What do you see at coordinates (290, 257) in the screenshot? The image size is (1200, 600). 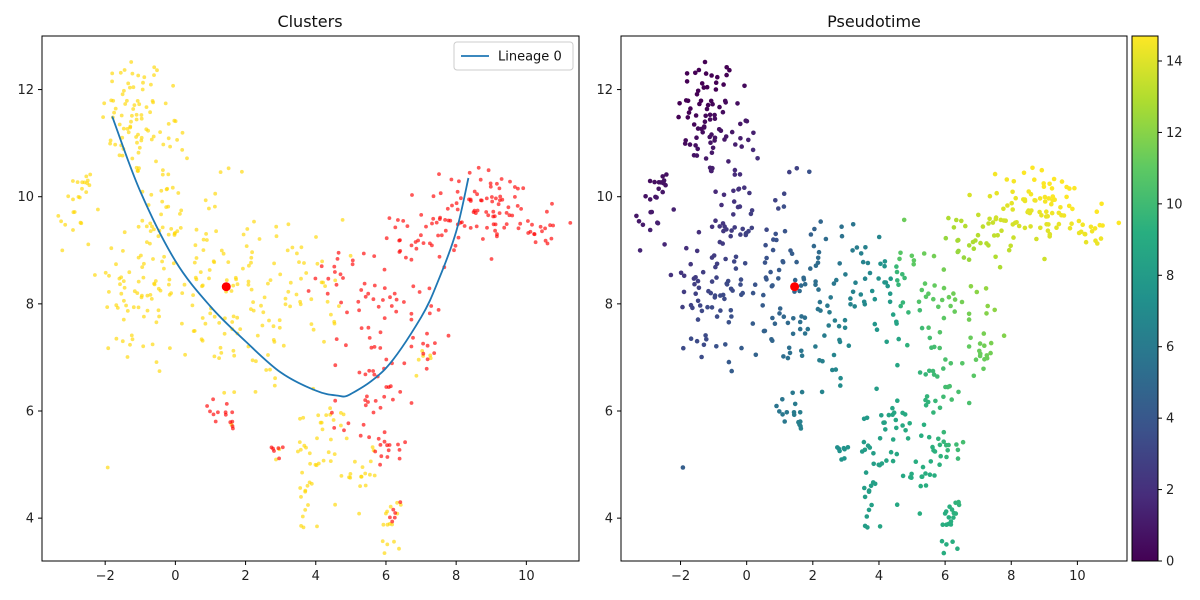 I see `lineage-0-curve` at bounding box center [290, 257].